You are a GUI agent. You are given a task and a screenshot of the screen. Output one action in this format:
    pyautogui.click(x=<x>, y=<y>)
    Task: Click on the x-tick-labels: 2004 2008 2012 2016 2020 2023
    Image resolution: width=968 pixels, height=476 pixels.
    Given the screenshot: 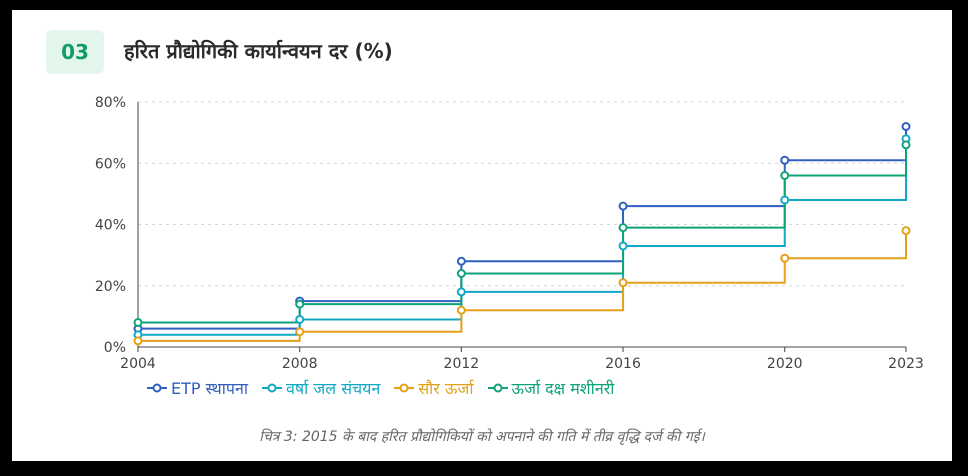 What is the action you would take?
    pyautogui.click(x=522, y=363)
    